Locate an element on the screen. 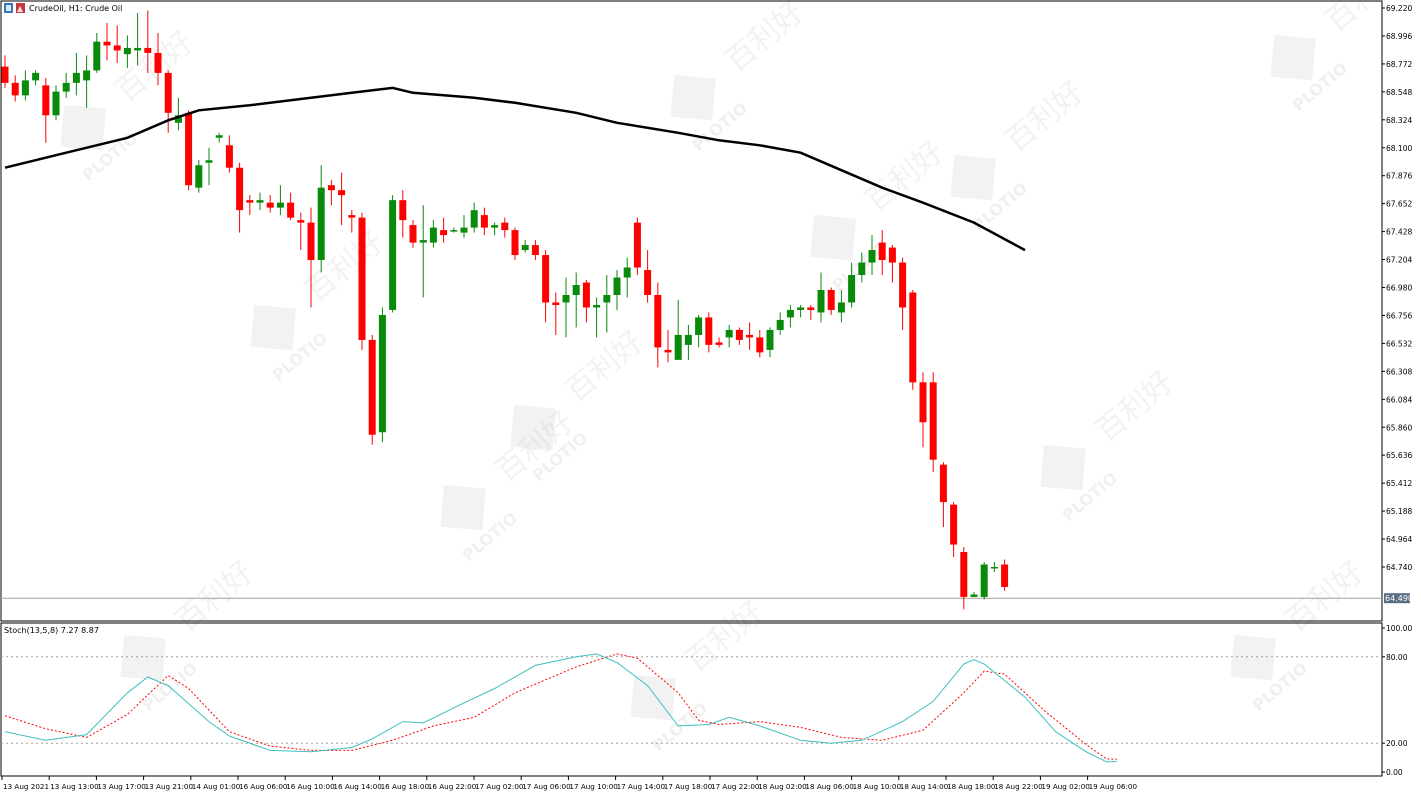 The width and height of the screenshot is (1421, 799). current-price-label: 64.490 is located at coordinates (1399, 598).